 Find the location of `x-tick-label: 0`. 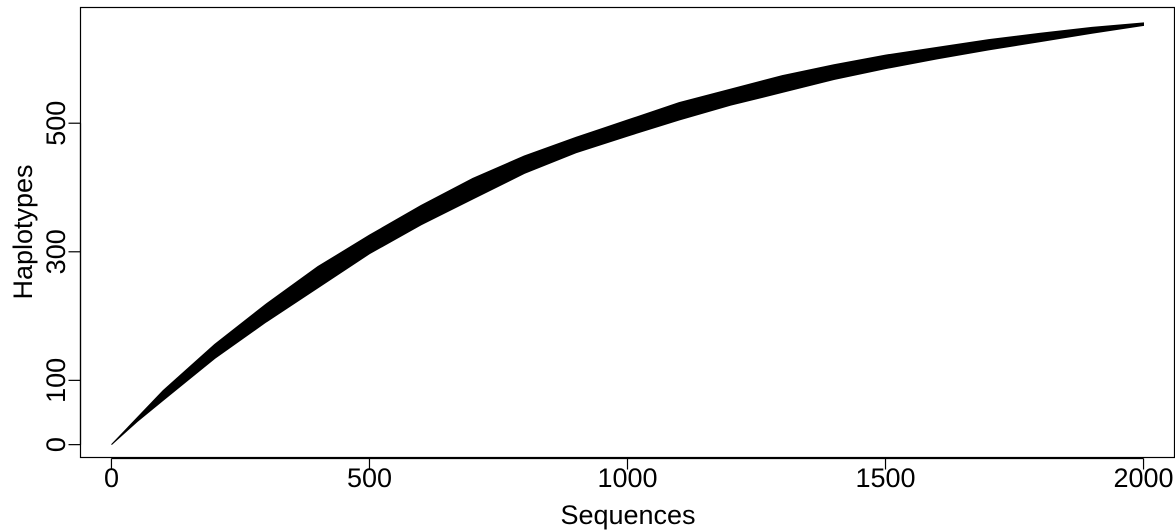

x-tick-label: 0 is located at coordinates (111, 478).